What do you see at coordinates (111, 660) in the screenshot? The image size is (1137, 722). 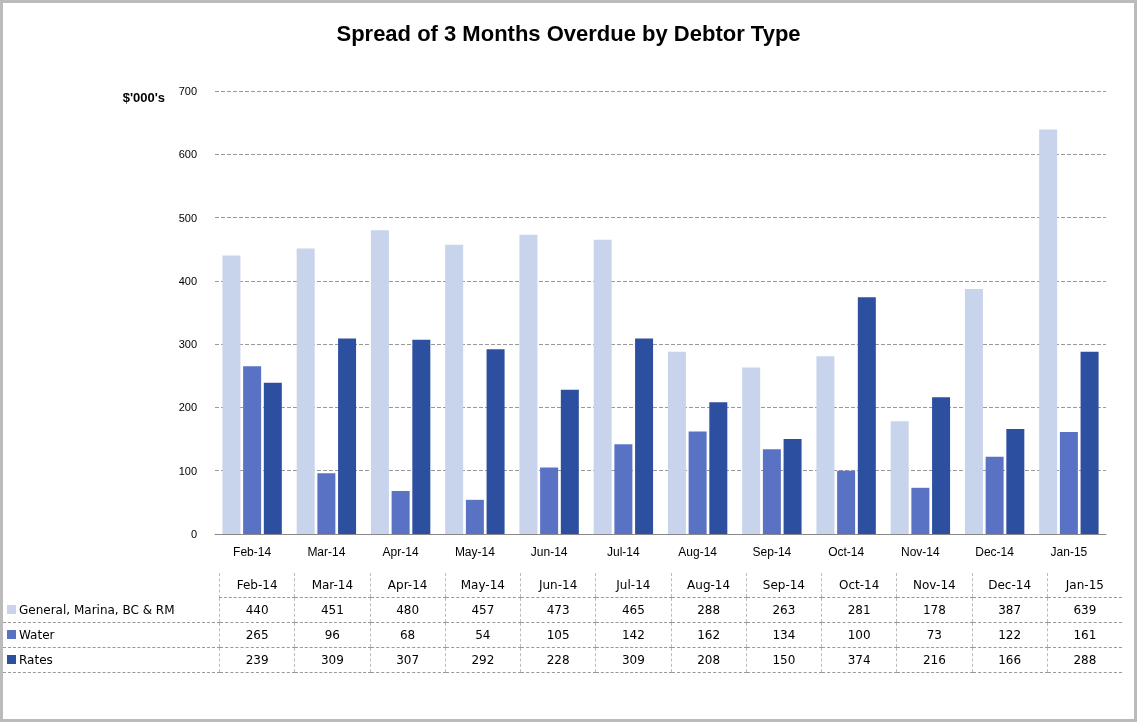 I see `legend-label: Rates` at bounding box center [111, 660].